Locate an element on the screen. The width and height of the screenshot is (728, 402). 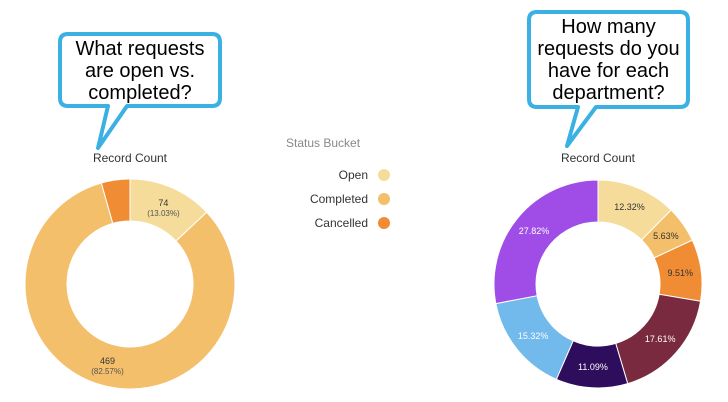
callout-line: How many is located at coordinates (608, 27).